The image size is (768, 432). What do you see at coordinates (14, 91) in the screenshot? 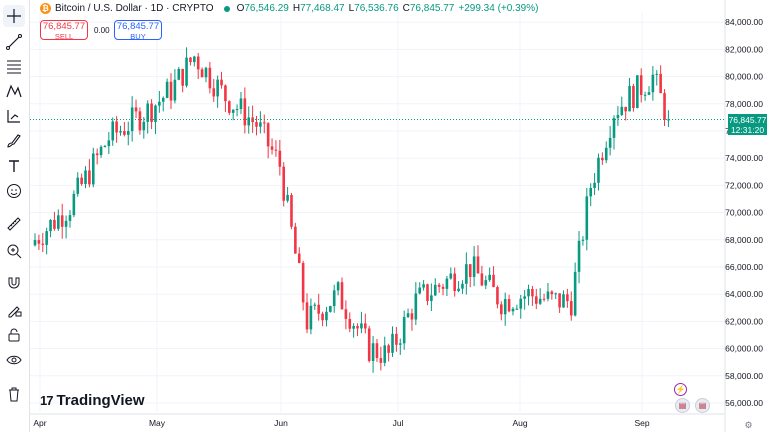
I see `pattern-icon` at bounding box center [14, 91].